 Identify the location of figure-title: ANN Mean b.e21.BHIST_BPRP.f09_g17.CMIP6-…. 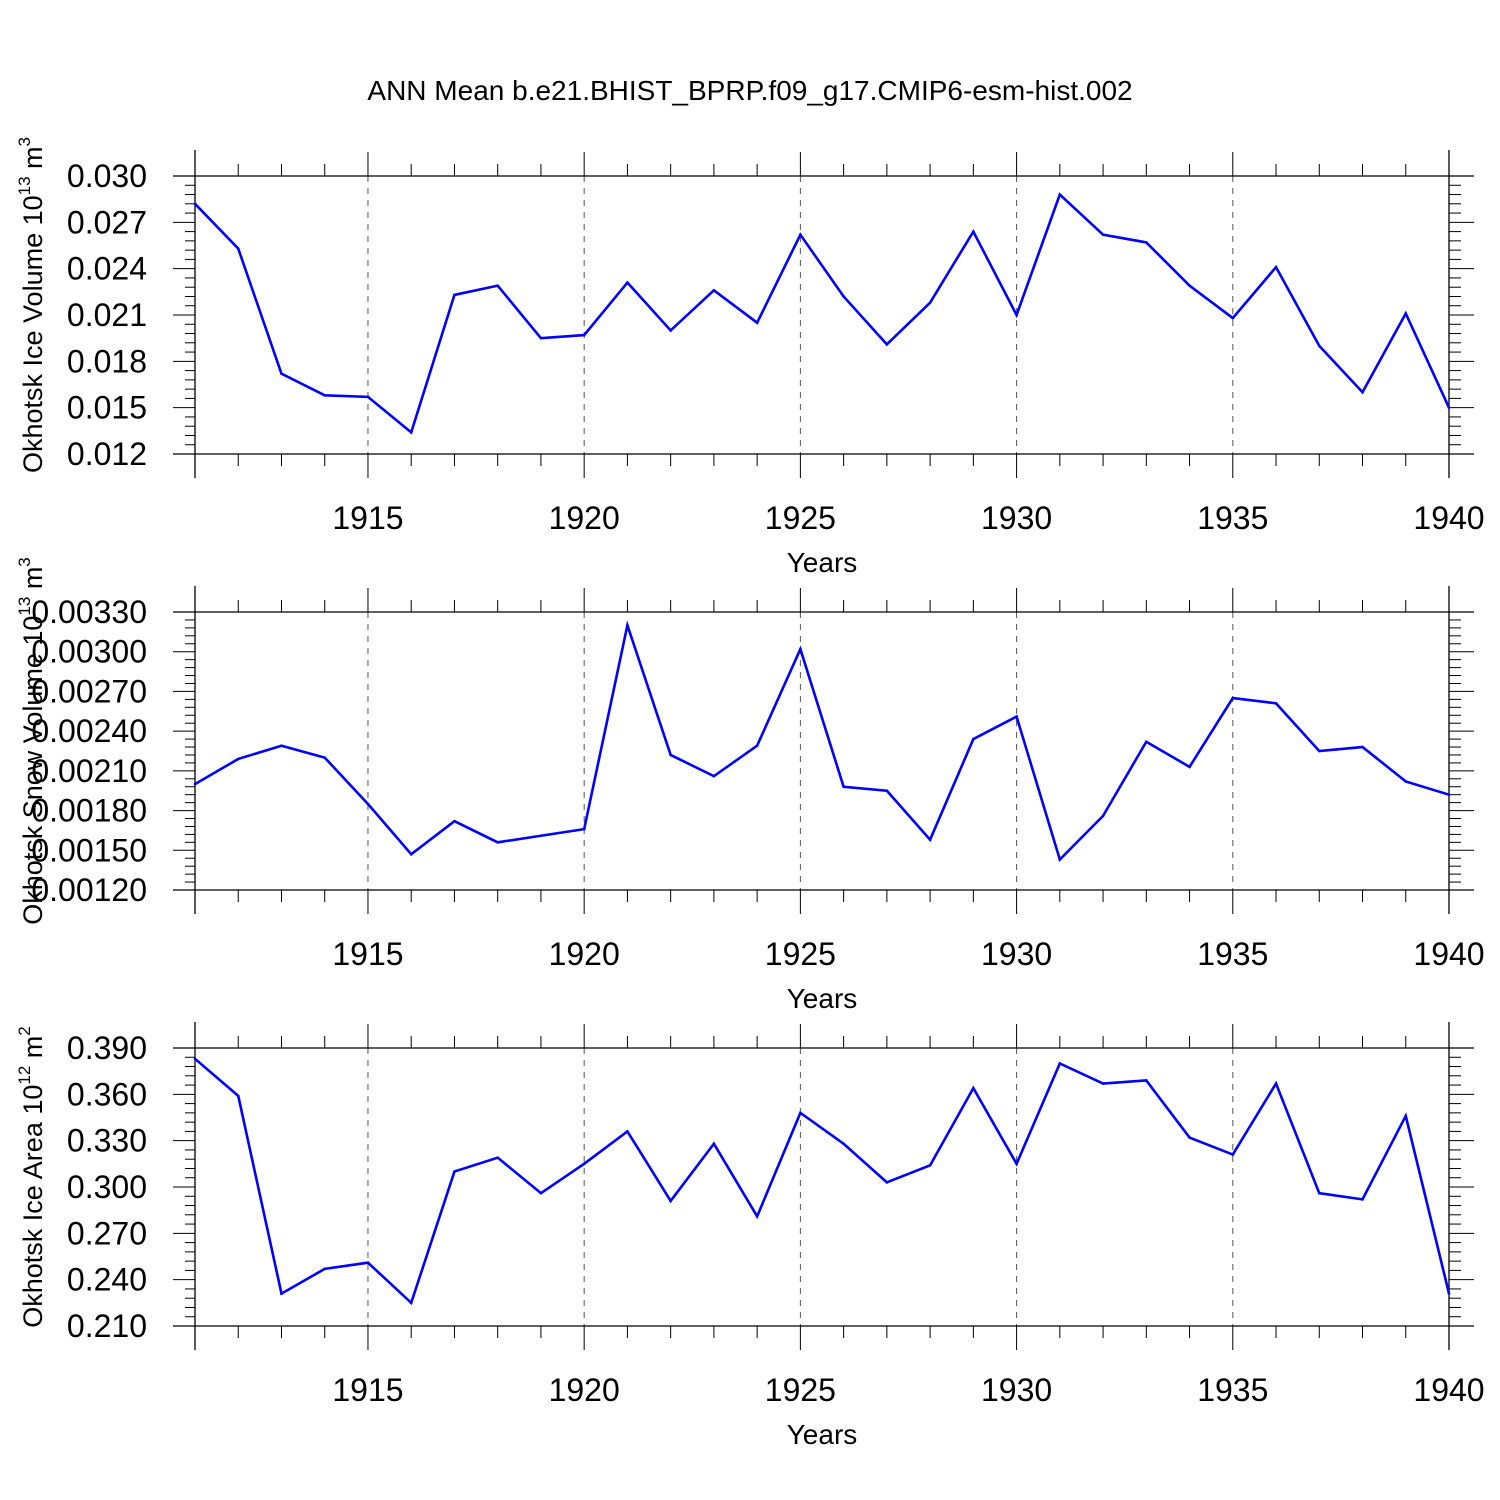
(749, 90).